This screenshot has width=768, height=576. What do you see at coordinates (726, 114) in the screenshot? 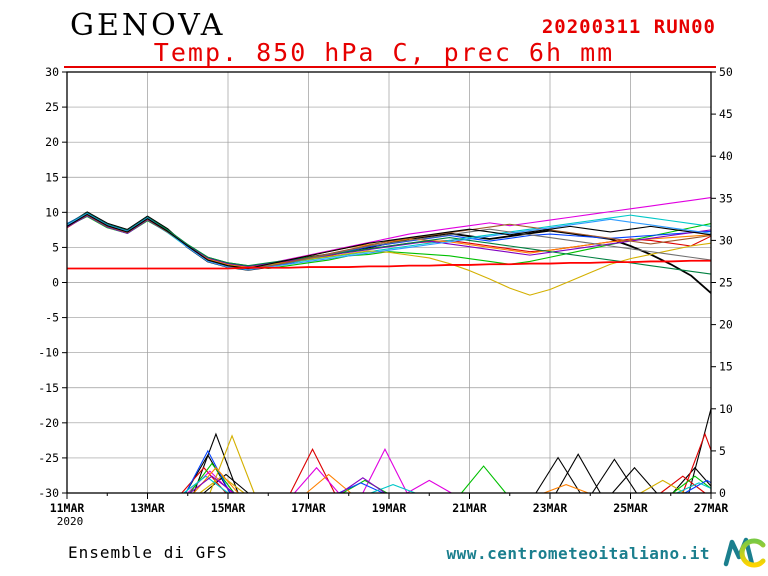
I see `svg-text: 45` at bounding box center [726, 114].